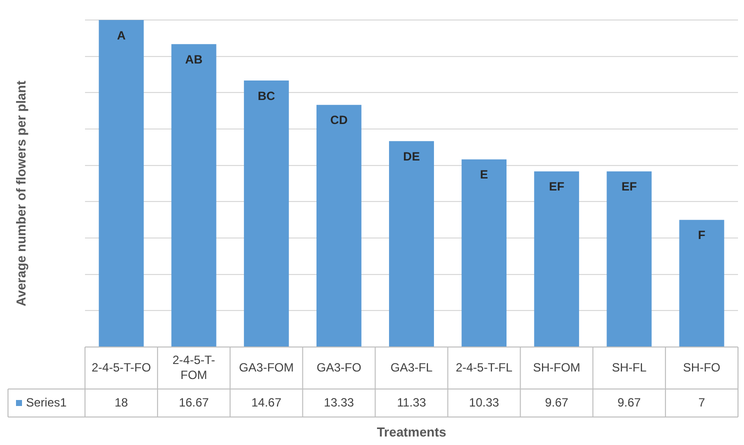 This screenshot has width=744, height=445. Describe the element at coordinates (266, 367) in the screenshot. I see `x-tick-label: GA3-FOM` at that location.